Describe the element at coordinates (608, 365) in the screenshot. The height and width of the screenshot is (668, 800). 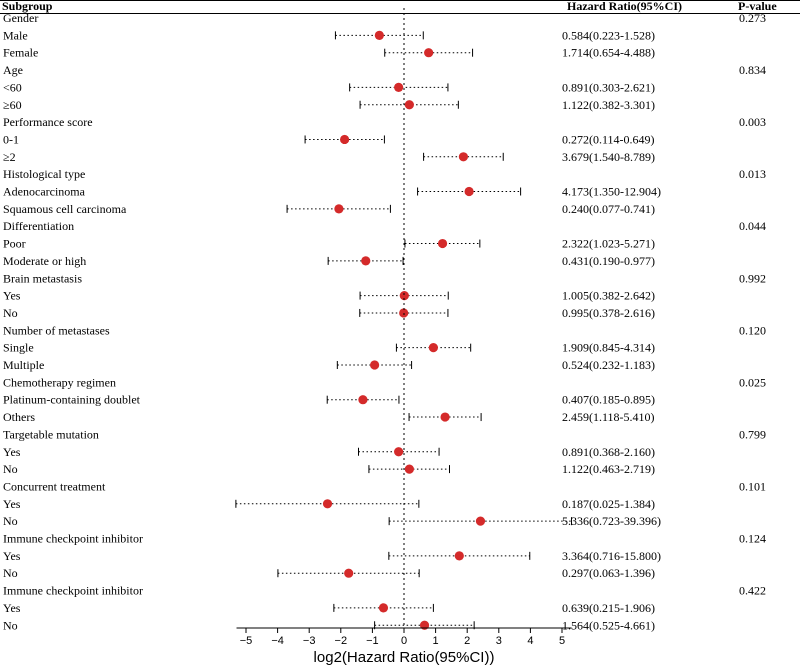
I see `hazard-ratio-text: 0.524(0.232-1.183)` at that location.